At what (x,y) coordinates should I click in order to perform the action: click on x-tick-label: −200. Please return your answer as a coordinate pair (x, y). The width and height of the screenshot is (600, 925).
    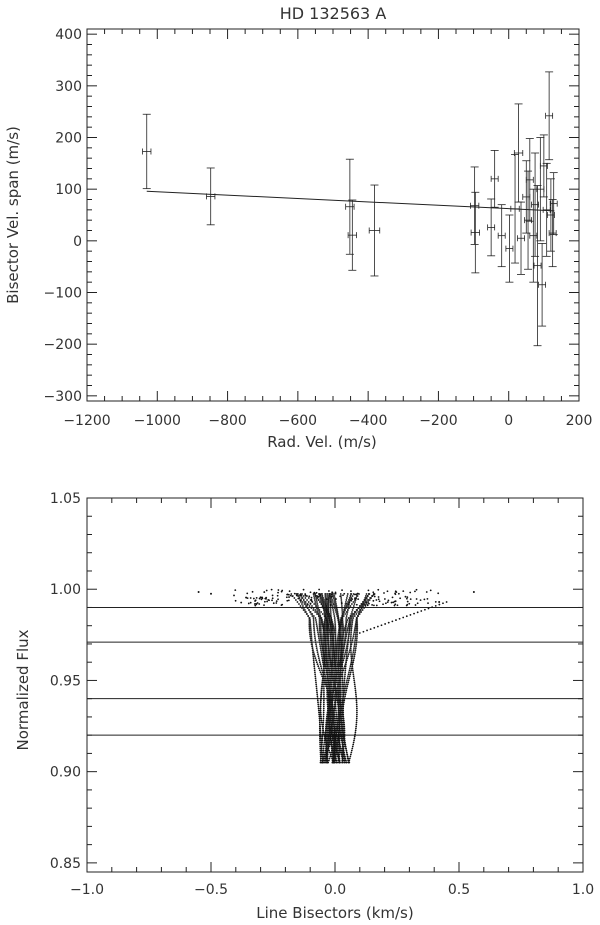
    Looking at the image, I should click on (438, 421).